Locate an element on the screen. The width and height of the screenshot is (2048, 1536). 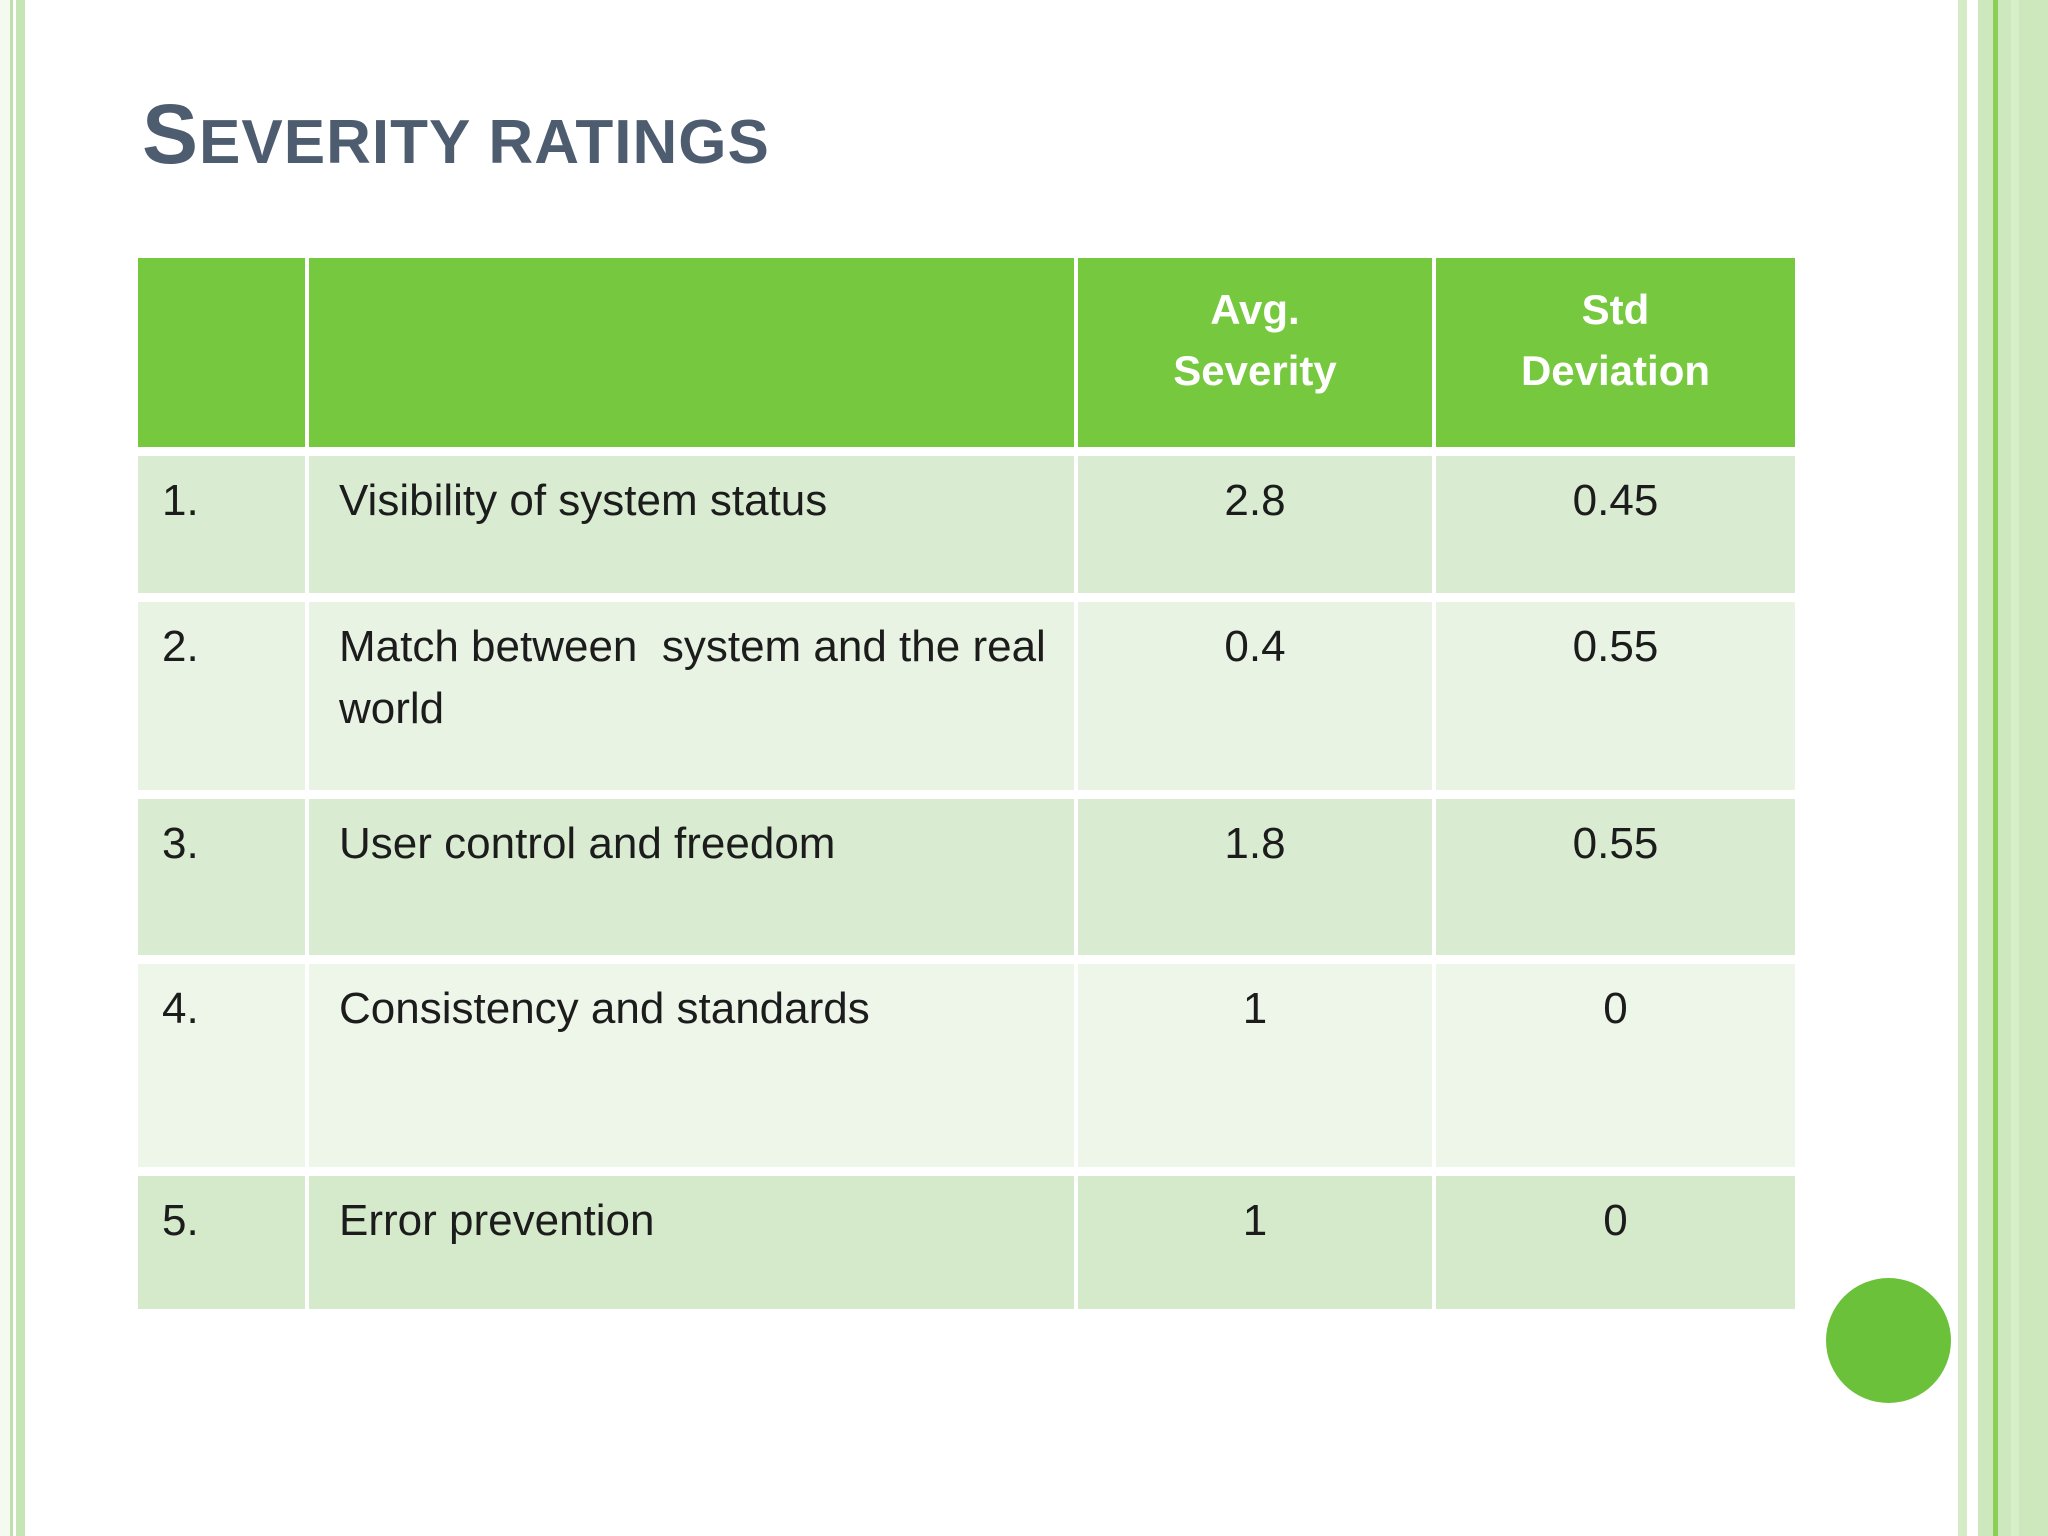
row-5-cell-name: Error prevention is located at coordinates (691, 1242).